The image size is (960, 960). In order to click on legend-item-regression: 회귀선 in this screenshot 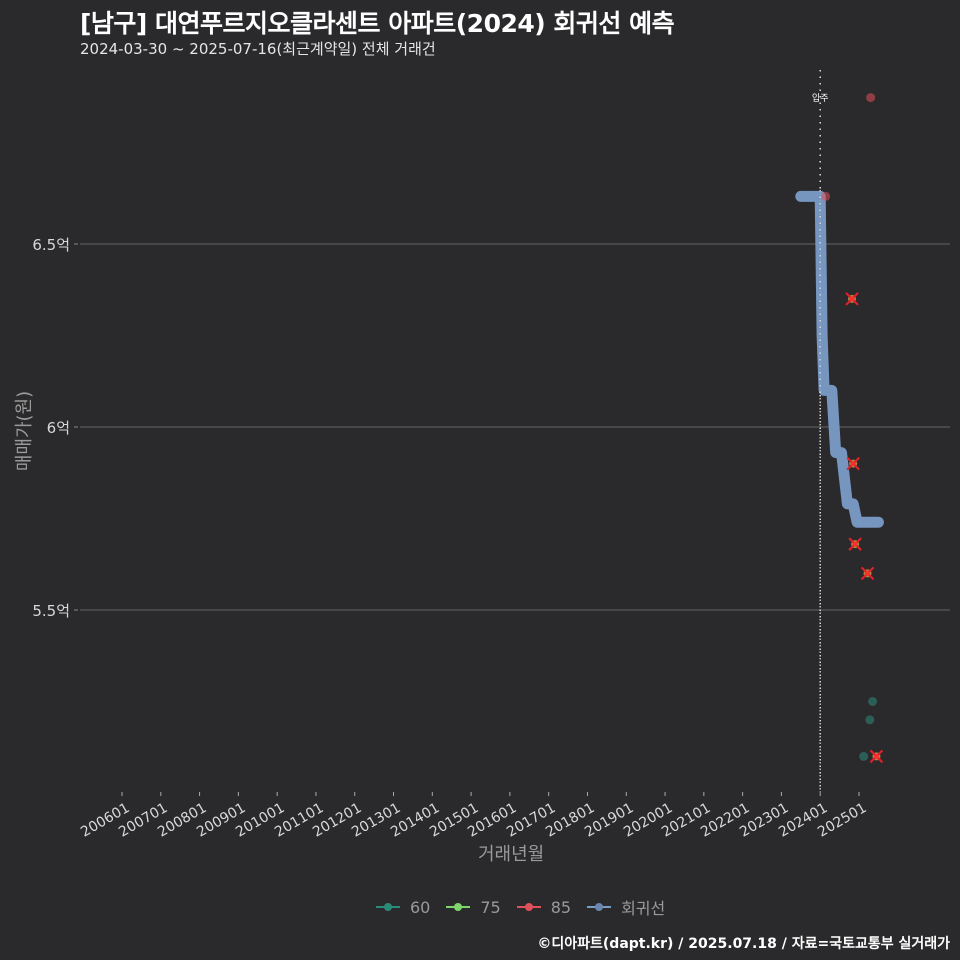, I will do `click(626, 907)`.